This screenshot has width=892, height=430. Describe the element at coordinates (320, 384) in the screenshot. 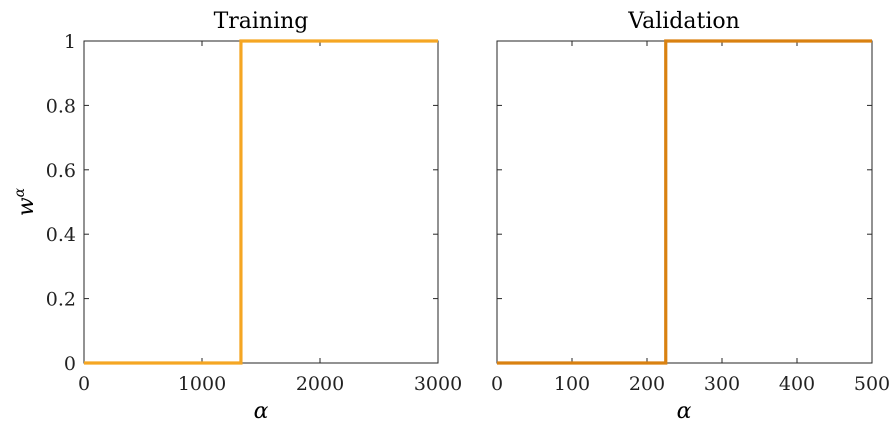

I see `training-x-tick-label: 2000` at that location.